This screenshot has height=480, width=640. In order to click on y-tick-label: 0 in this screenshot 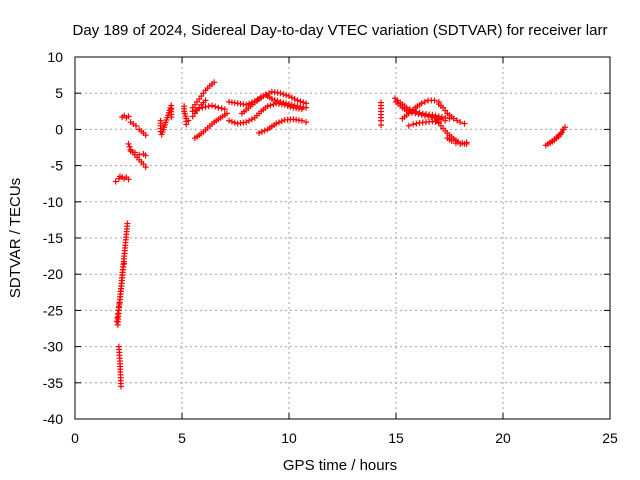, I will do `click(59, 129)`.